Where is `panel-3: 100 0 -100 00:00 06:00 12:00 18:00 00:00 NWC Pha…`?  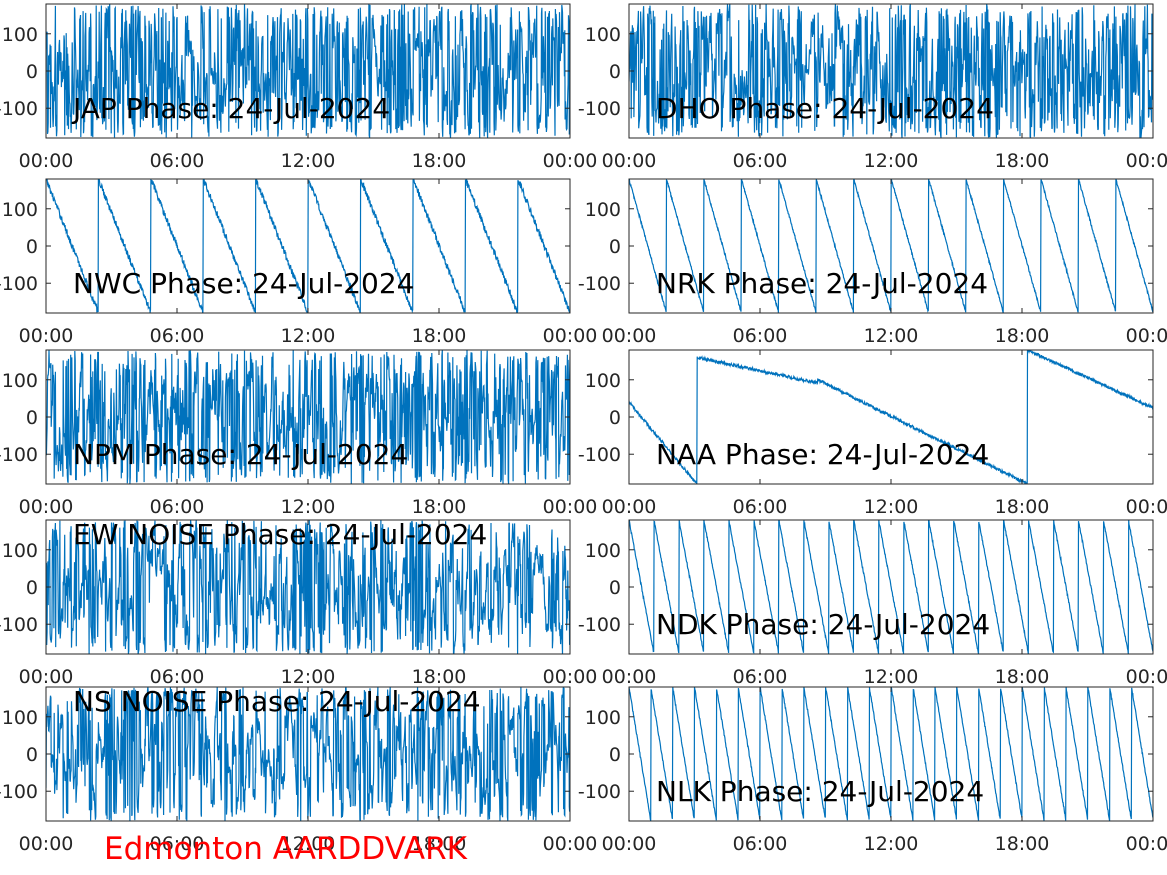
panel-3: 100 0 -100 00:00 06:00 12:00 18:00 00:00 NWC Pha… is located at coordinates (299, 262).